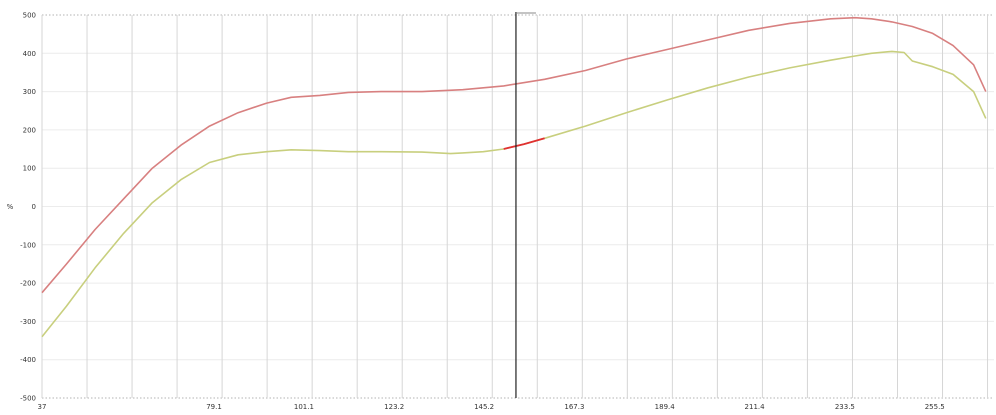 The width and height of the screenshot is (996, 415). What do you see at coordinates (28, 360) in the screenshot?
I see `y-tick-label: -400` at bounding box center [28, 360].